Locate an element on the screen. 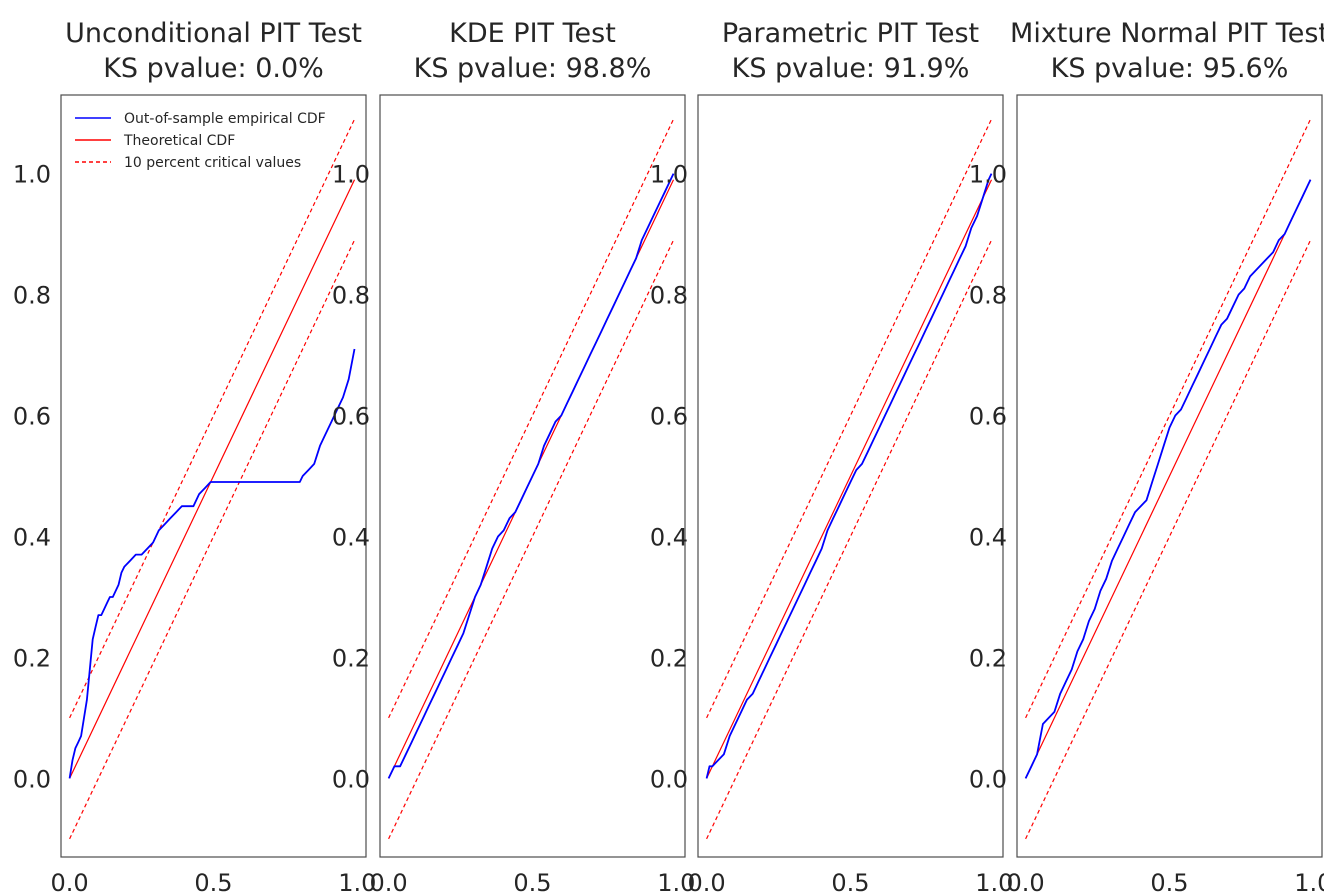  chart-subtitle: KS pvalue: 91.9% is located at coordinates (851, 68).